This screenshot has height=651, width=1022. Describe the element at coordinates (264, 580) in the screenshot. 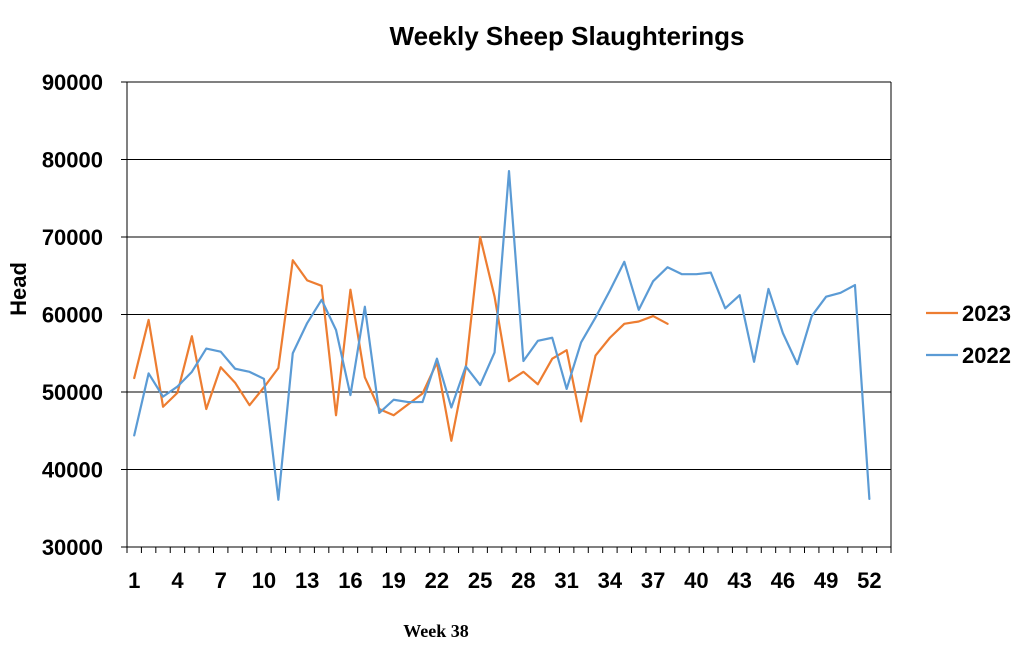

I see `x-tick-label: 10` at that location.